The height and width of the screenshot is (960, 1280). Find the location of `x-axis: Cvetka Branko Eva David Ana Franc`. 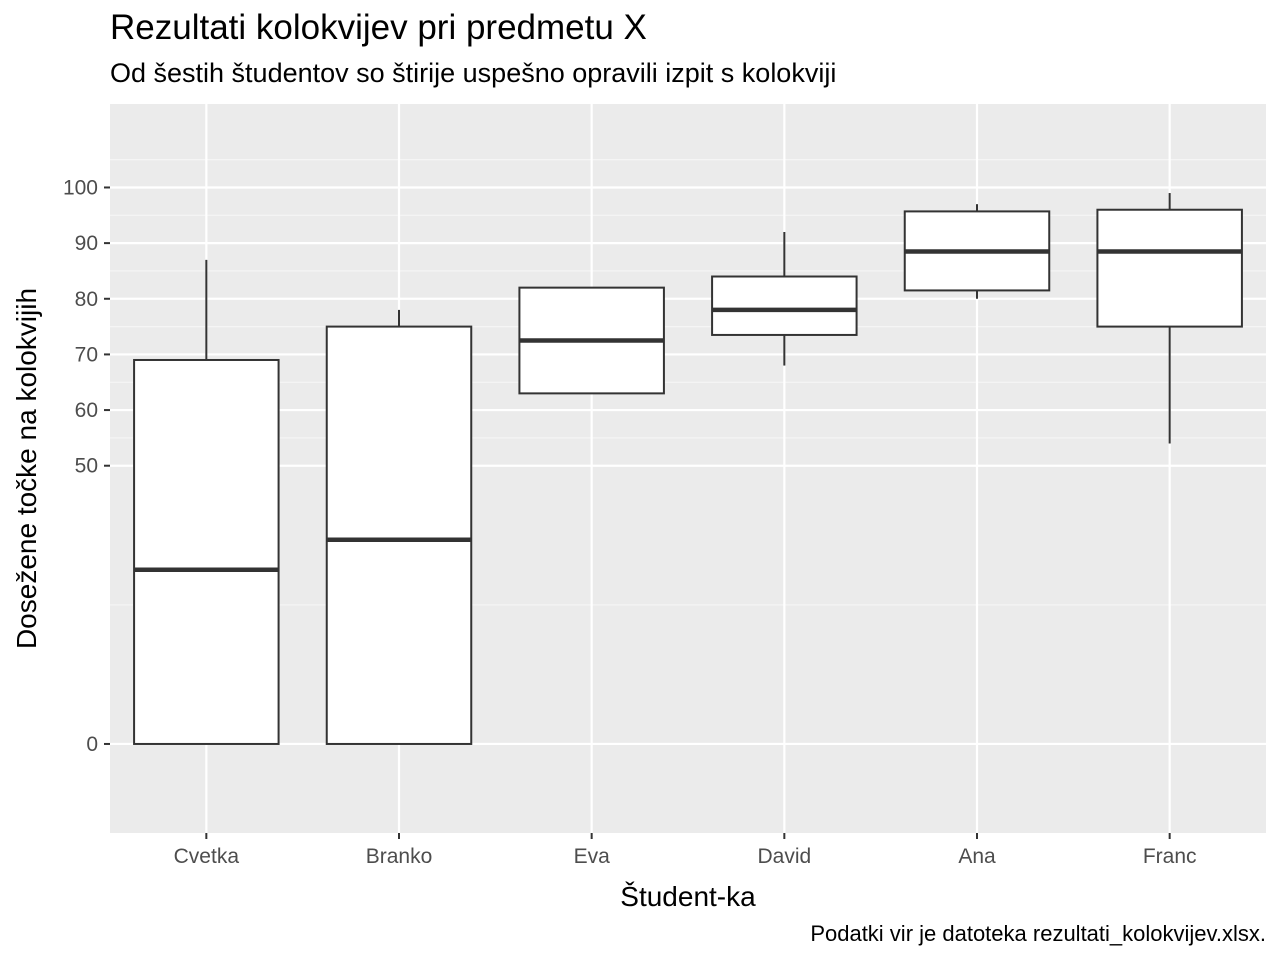

x-axis: Cvetka Branko Eva David Ana Franc is located at coordinates (685, 850).